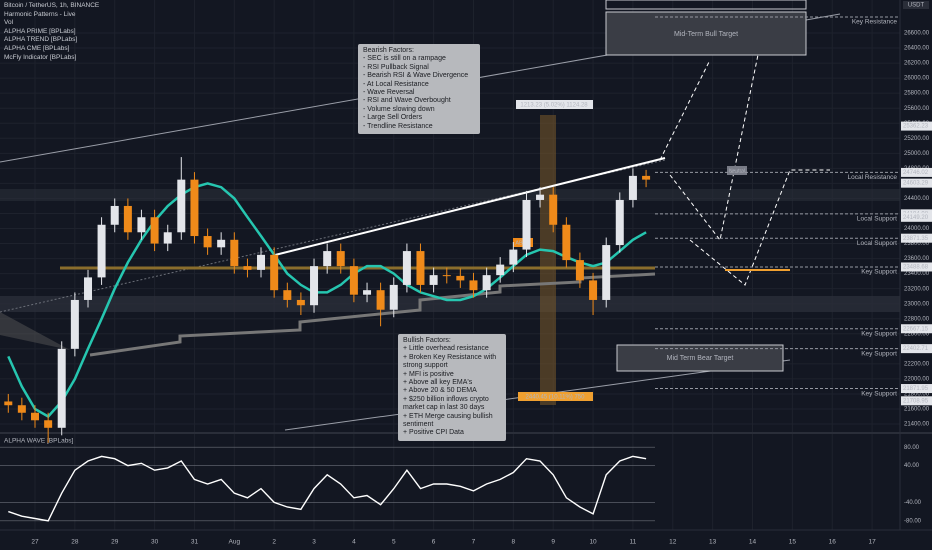 This screenshot has width=932, height=550. Describe the element at coordinates (753, 542) in the screenshot. I see `x-tick-label: 14` at that location.